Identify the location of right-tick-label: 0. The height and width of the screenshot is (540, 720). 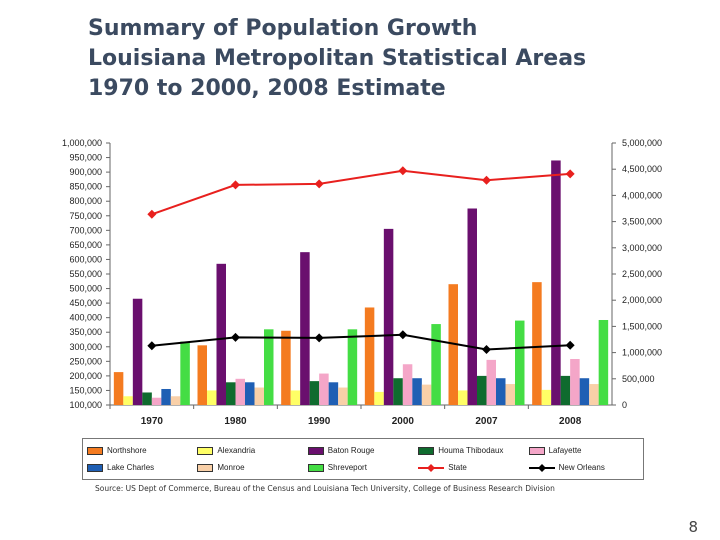
(624, 405).